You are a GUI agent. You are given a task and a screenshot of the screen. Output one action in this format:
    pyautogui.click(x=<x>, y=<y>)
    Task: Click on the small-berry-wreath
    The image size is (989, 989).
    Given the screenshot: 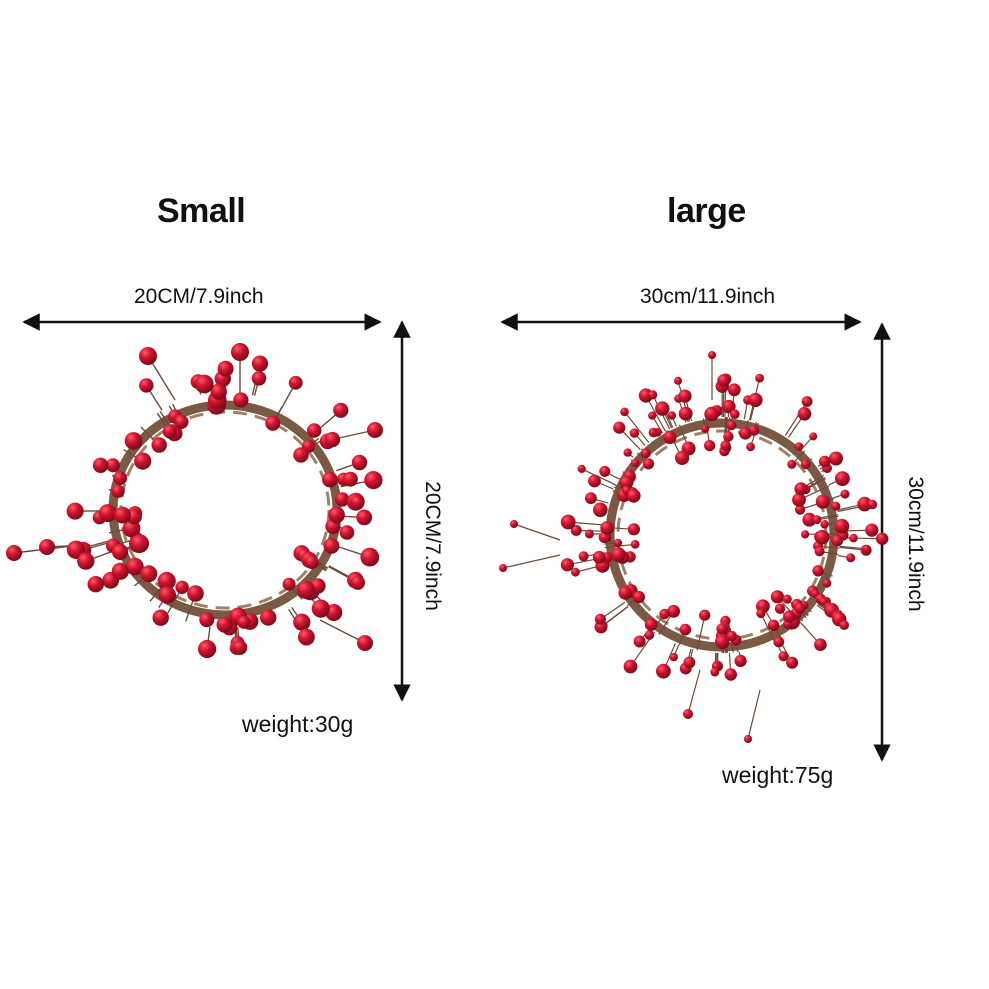 What is the action you would take?
    pyautogui.click(x=194, y=501)
    